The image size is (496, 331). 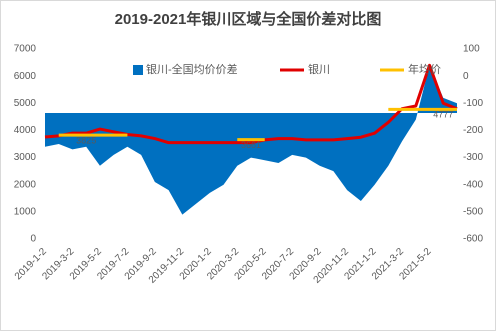 What do you see at coordinates (473, 184) in the screenshot?
I see `y2-tick-label: -400` at bounding box center [473, 184].